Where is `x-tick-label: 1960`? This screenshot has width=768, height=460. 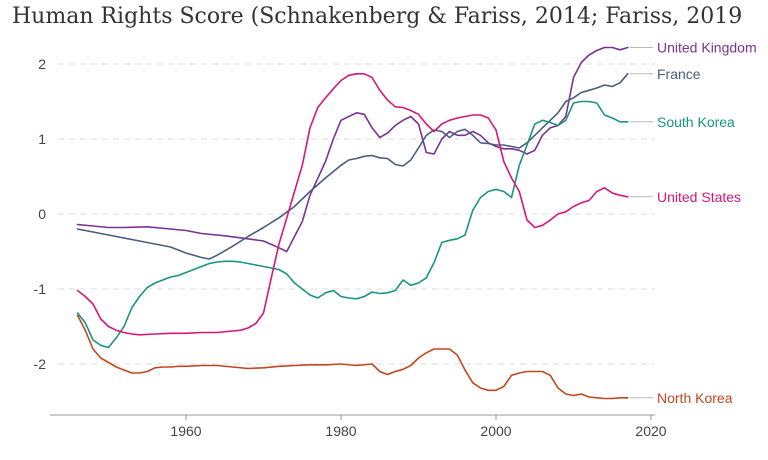
x-tick-label: 1960 is located at coordinates (185, 431).